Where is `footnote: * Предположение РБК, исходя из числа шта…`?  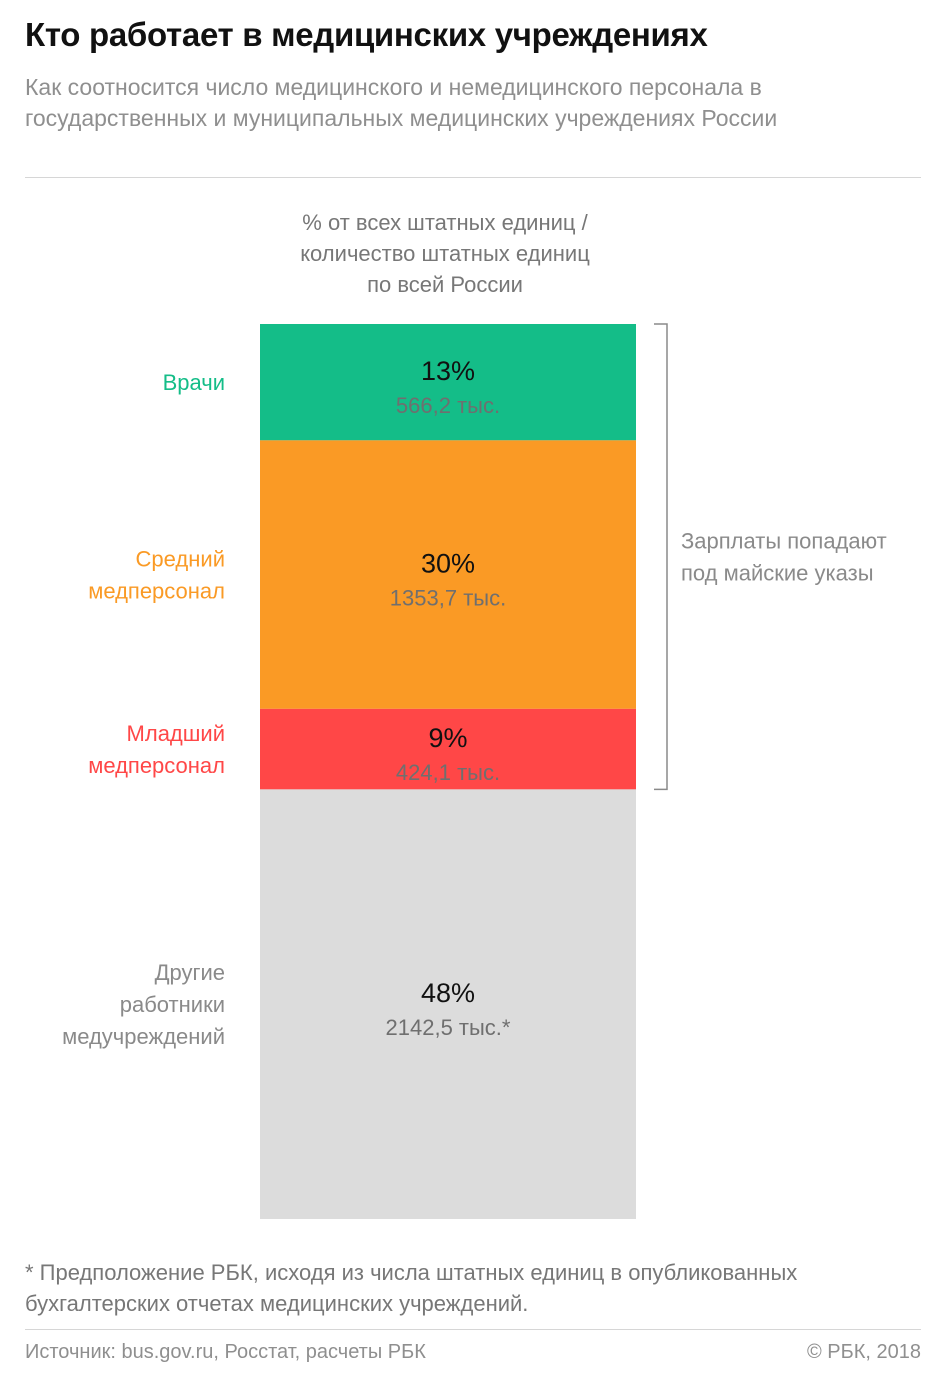 footnote: * Предположение РБК, исходя из числа шта… is located at coordinates (411, 1288).